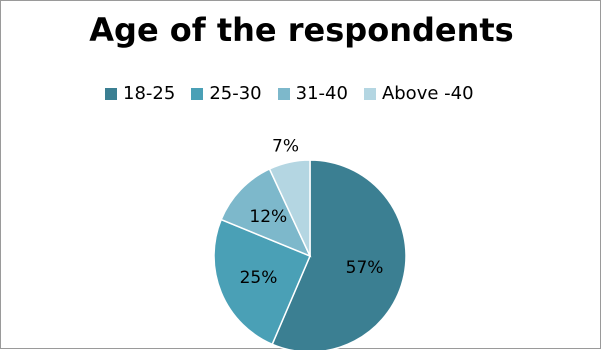 The width and height of the screenshot is (608, 350). What do you see at coordinates (259, 278) in the screenshot?
I see `data-label-25-30: 25%` at bounding box center [259, 278].